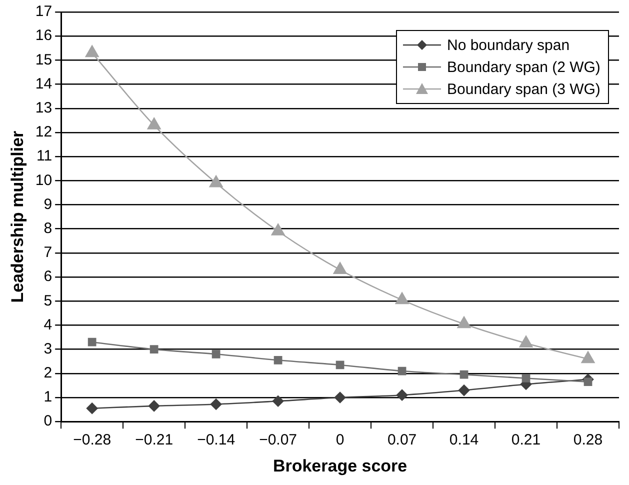 Image resolution: width=629 pixels, height=485 pixels. What do you see at coordinates (278, 440) in the screenshot?
I see `x-tick-label: −0.07` at bounding box center [278, 440].